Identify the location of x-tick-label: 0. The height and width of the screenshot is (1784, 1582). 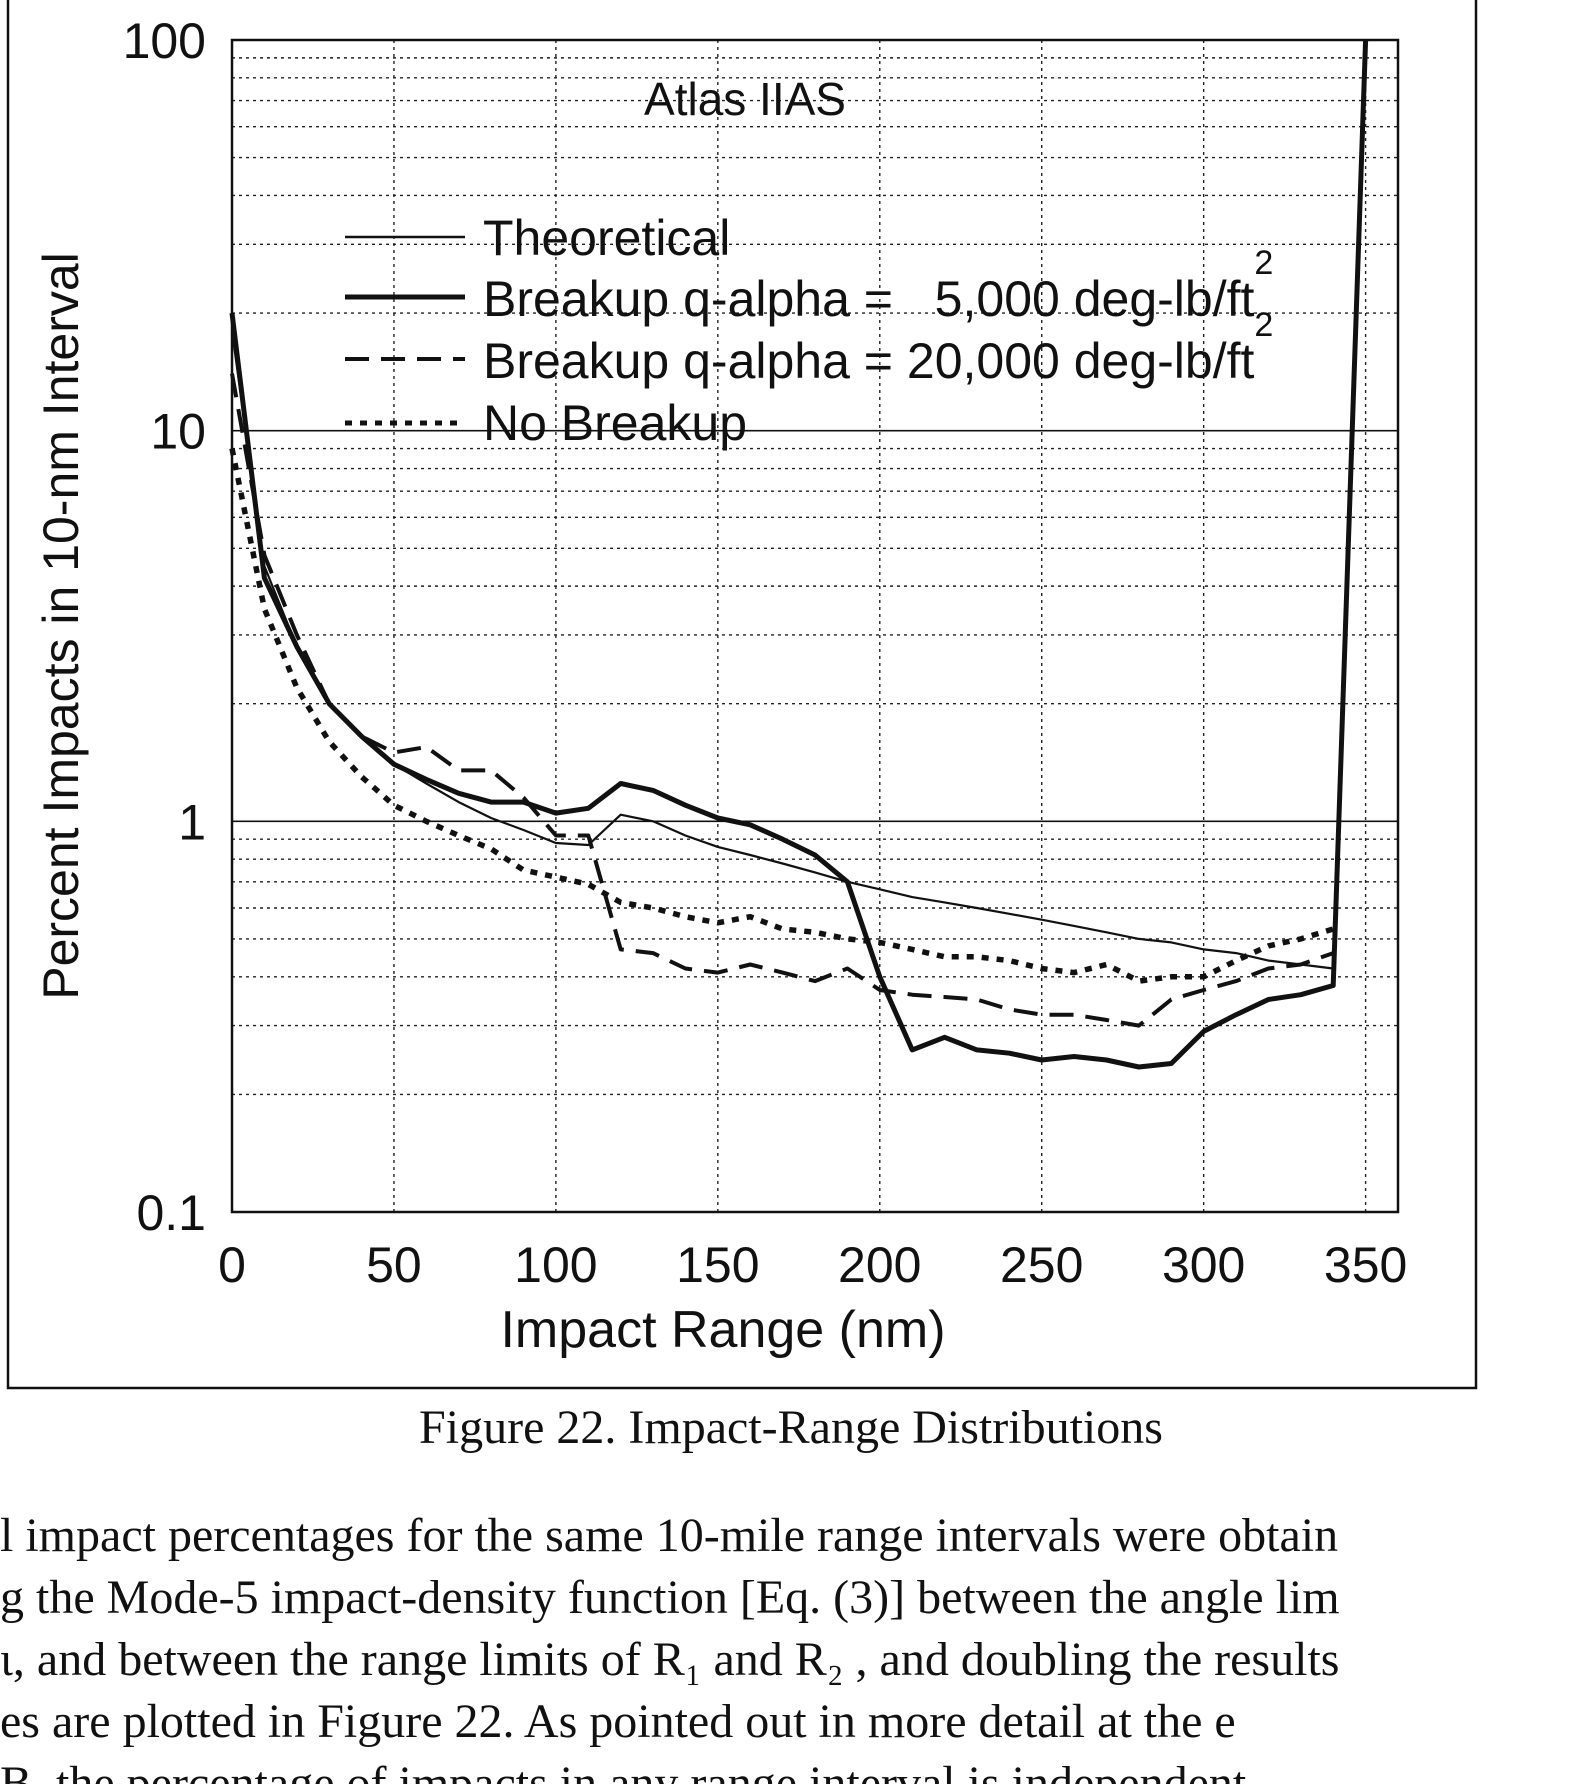
(232, 1265).